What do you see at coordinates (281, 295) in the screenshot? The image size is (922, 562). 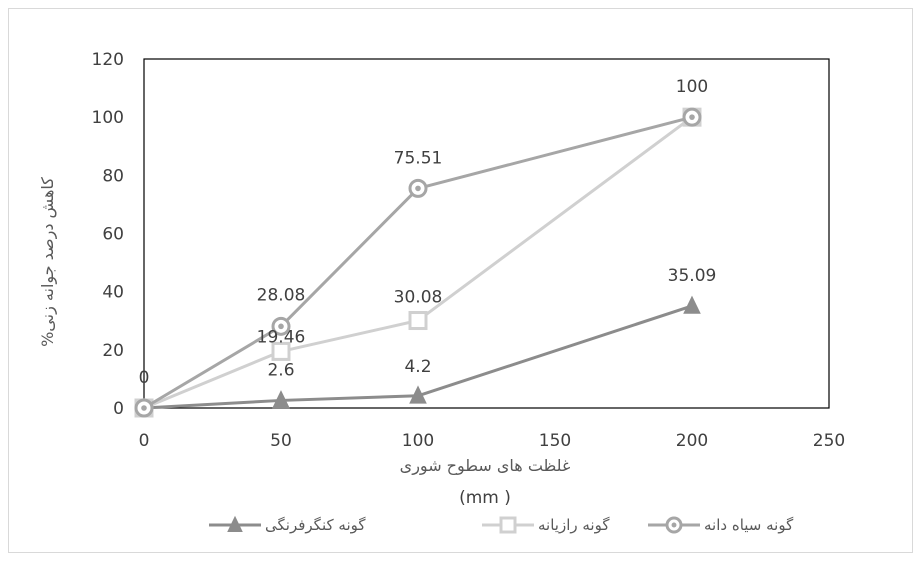 I see `data-label: 28.08` at bounding box center [281, 295].